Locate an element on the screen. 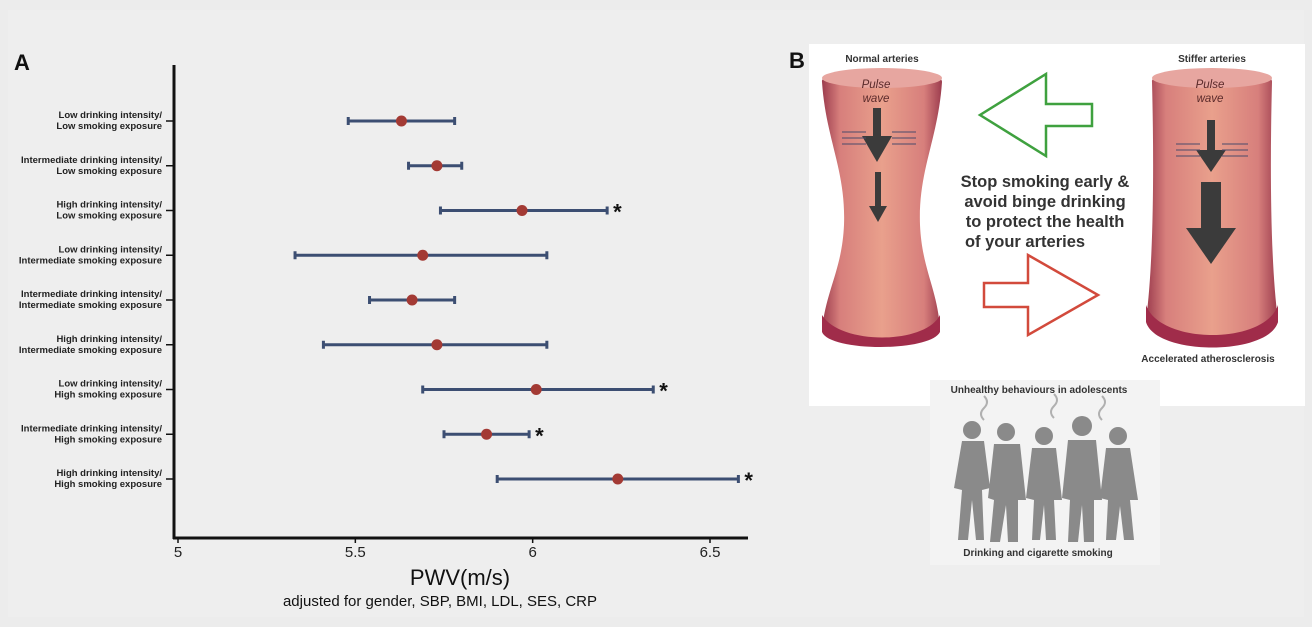  normal-arteries-label: Normal arteries is located at coordinates (882, 59).